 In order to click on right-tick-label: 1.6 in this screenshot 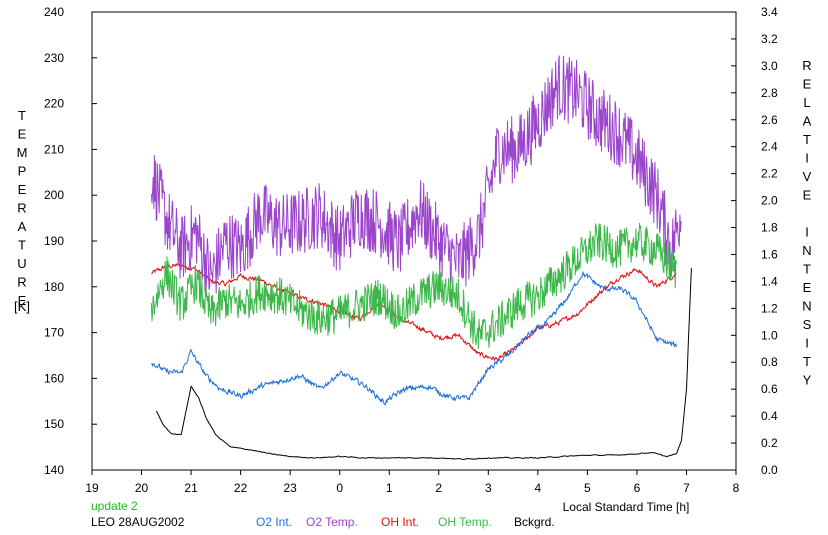, I will do `click(769, 254)`.